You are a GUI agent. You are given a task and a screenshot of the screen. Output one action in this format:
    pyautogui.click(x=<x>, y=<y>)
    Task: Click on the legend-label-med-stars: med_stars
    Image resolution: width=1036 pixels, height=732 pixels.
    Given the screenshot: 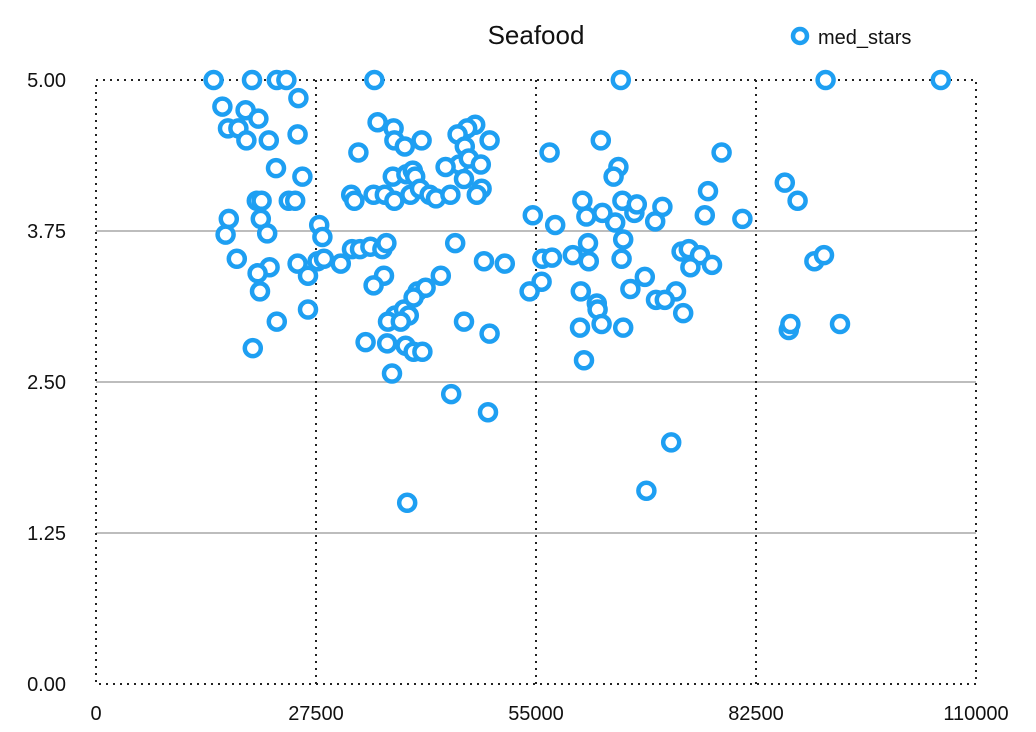 What is the action you would take?
    pyautogui.click(x=864, y=38)
    